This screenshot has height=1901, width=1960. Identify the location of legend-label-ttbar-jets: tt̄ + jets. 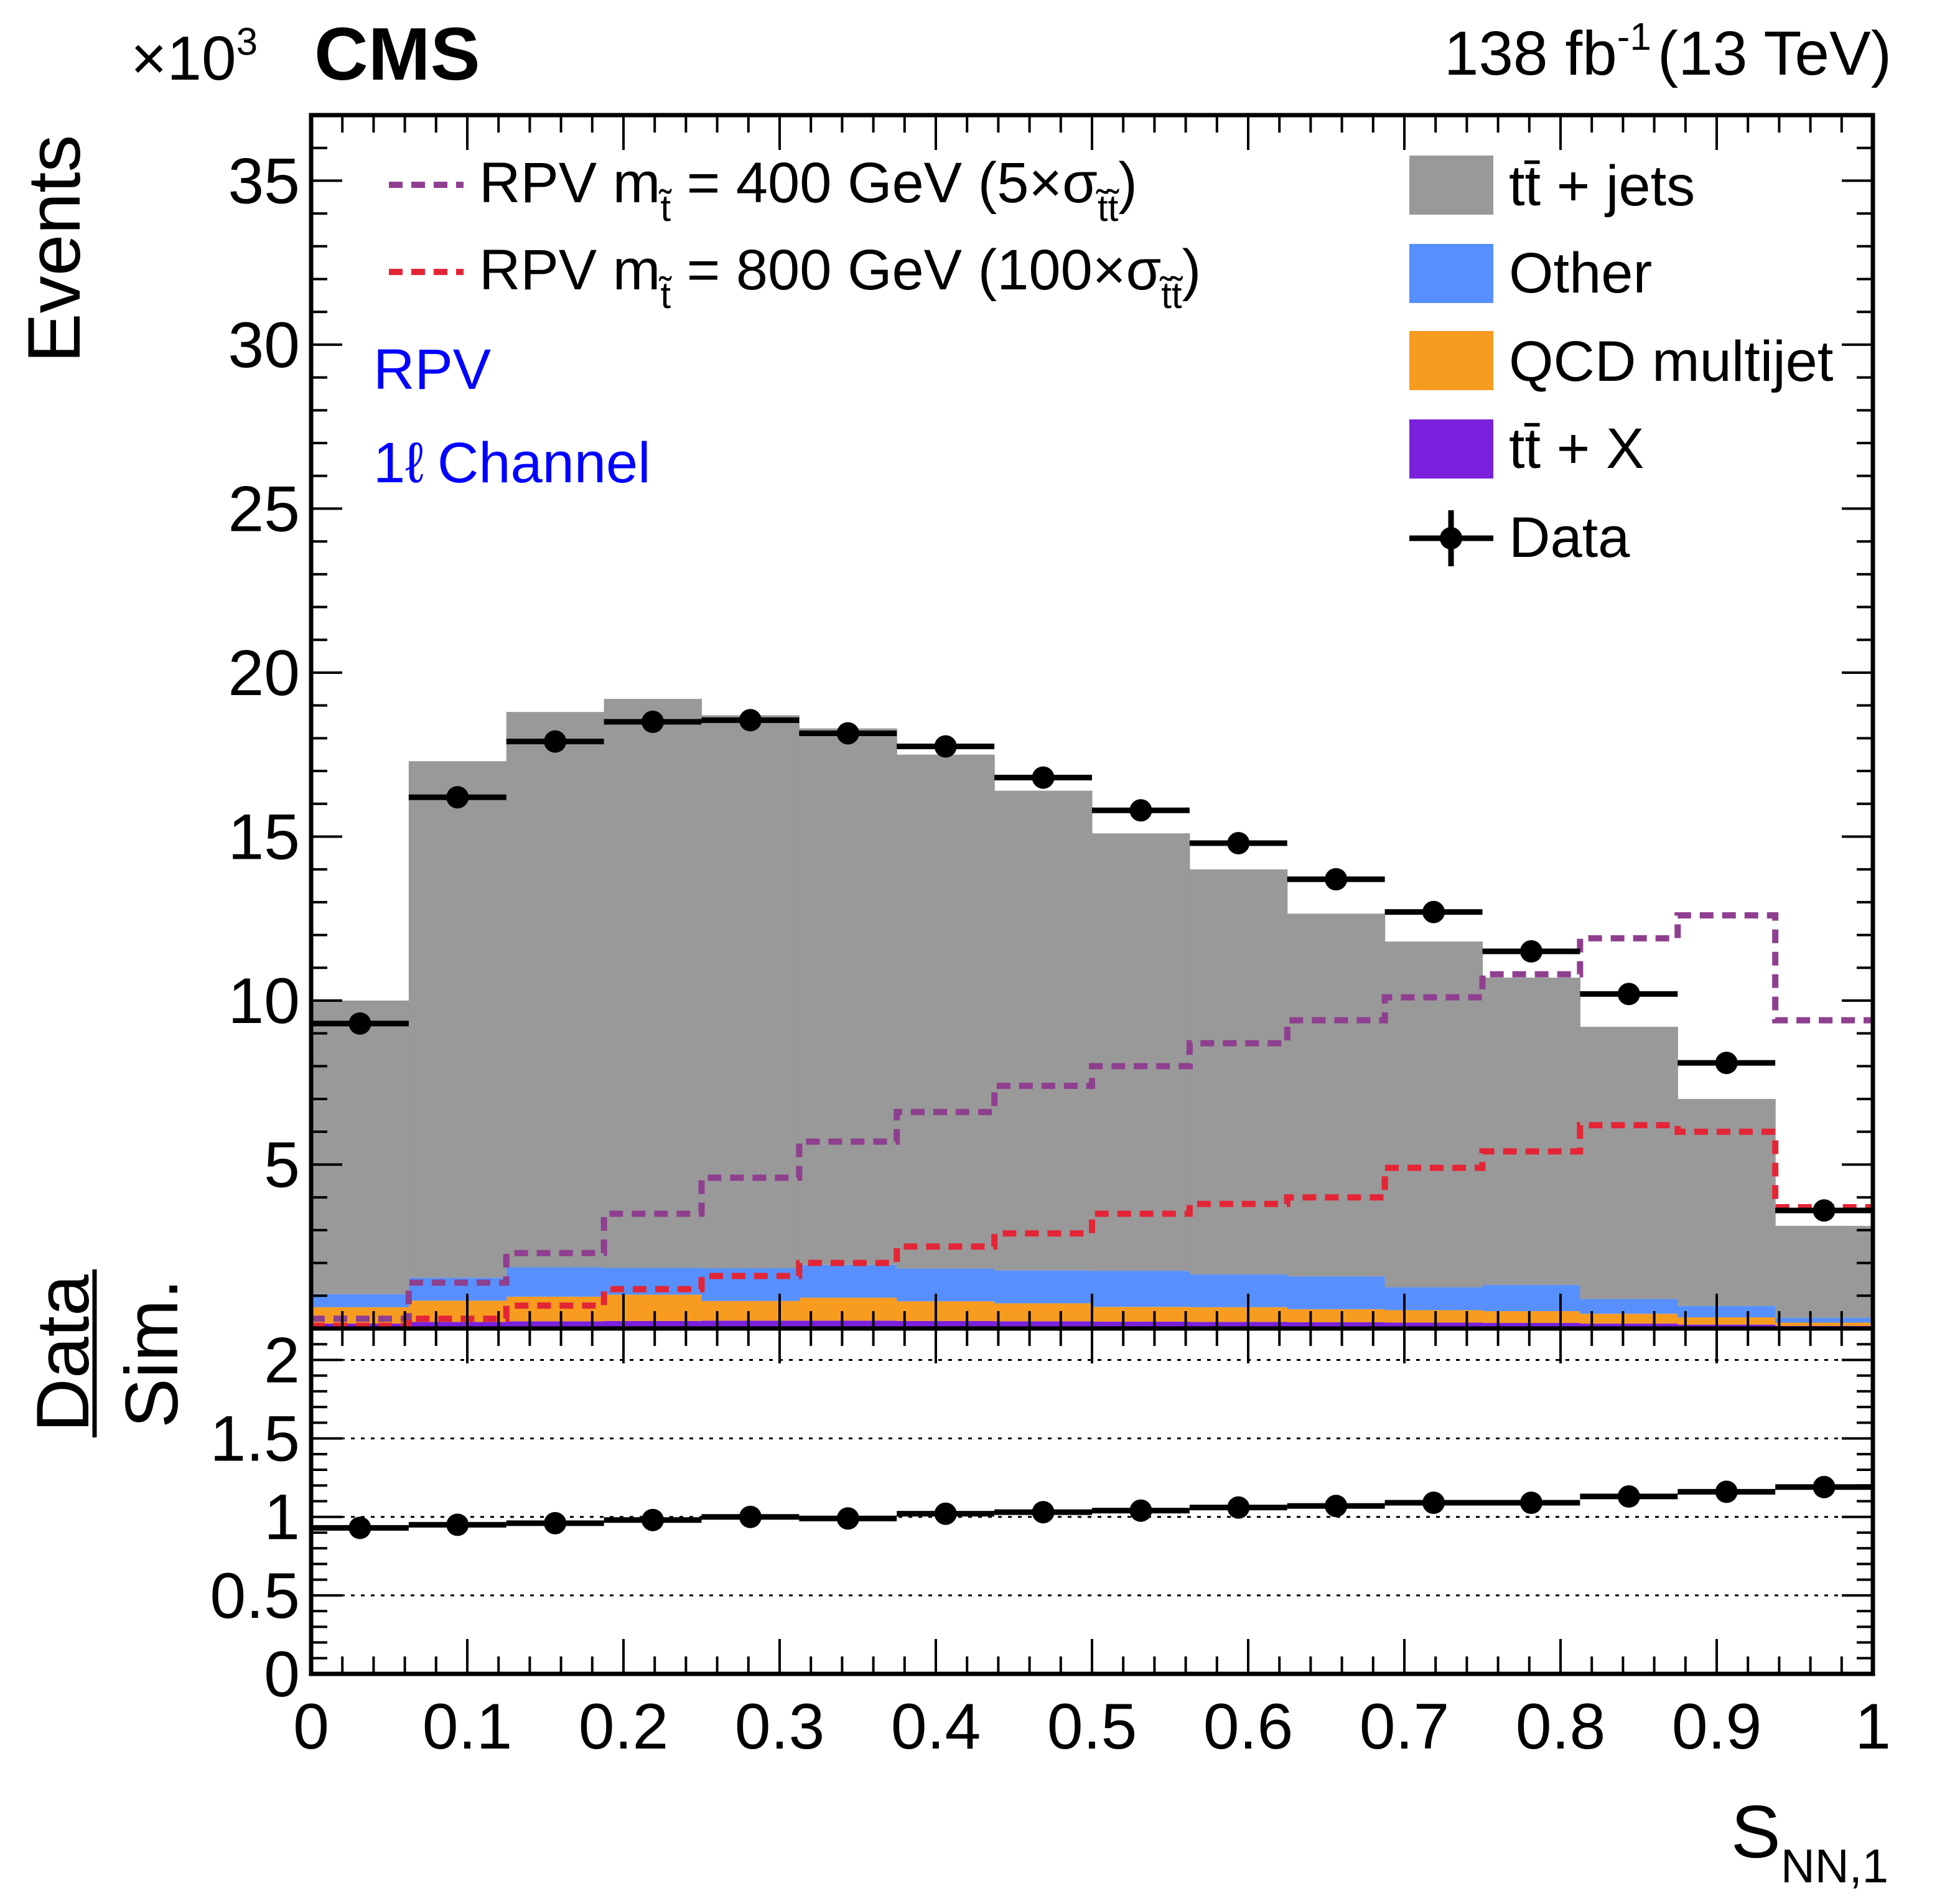
(1602, 186).